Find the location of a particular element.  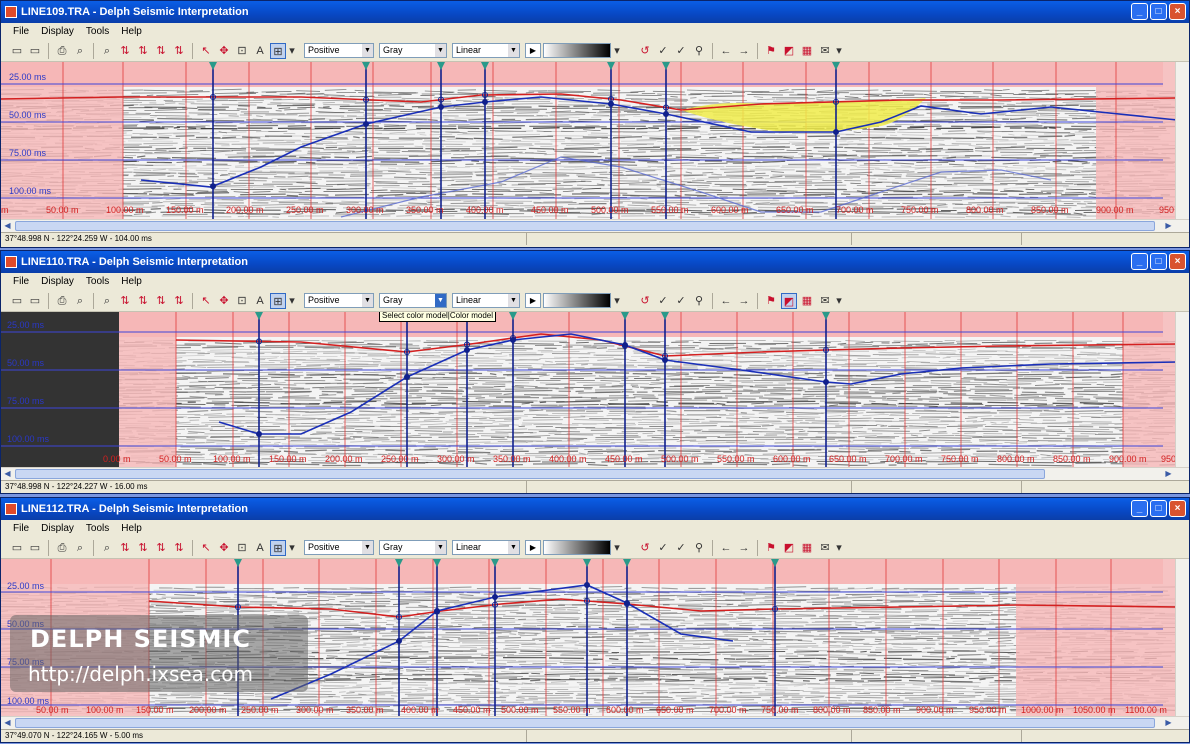

stamp-icon: ⚲ is located at coordinates (699, 547).